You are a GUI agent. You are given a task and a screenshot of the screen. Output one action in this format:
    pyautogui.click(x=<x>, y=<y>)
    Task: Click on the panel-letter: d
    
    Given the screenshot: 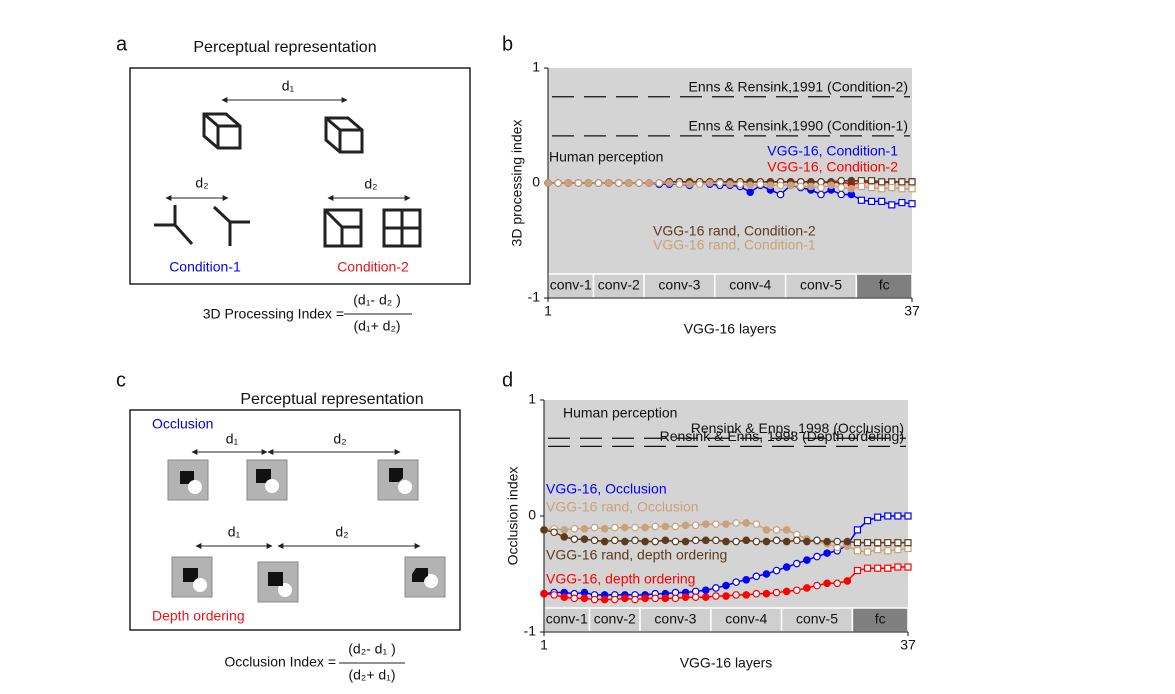 What is the action you would take?
    pyautogui.click(x=507, y=380)
    